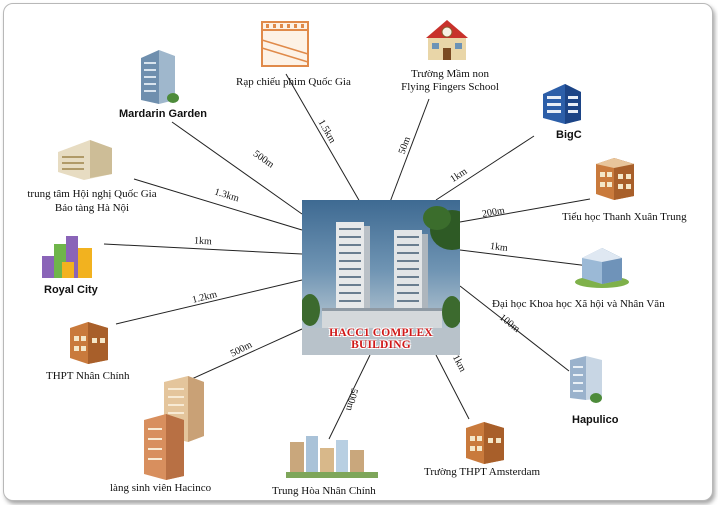  Describe the element at coordinates (71, 290) in the screenshot. I see `label-royal: Royal City` at that location.